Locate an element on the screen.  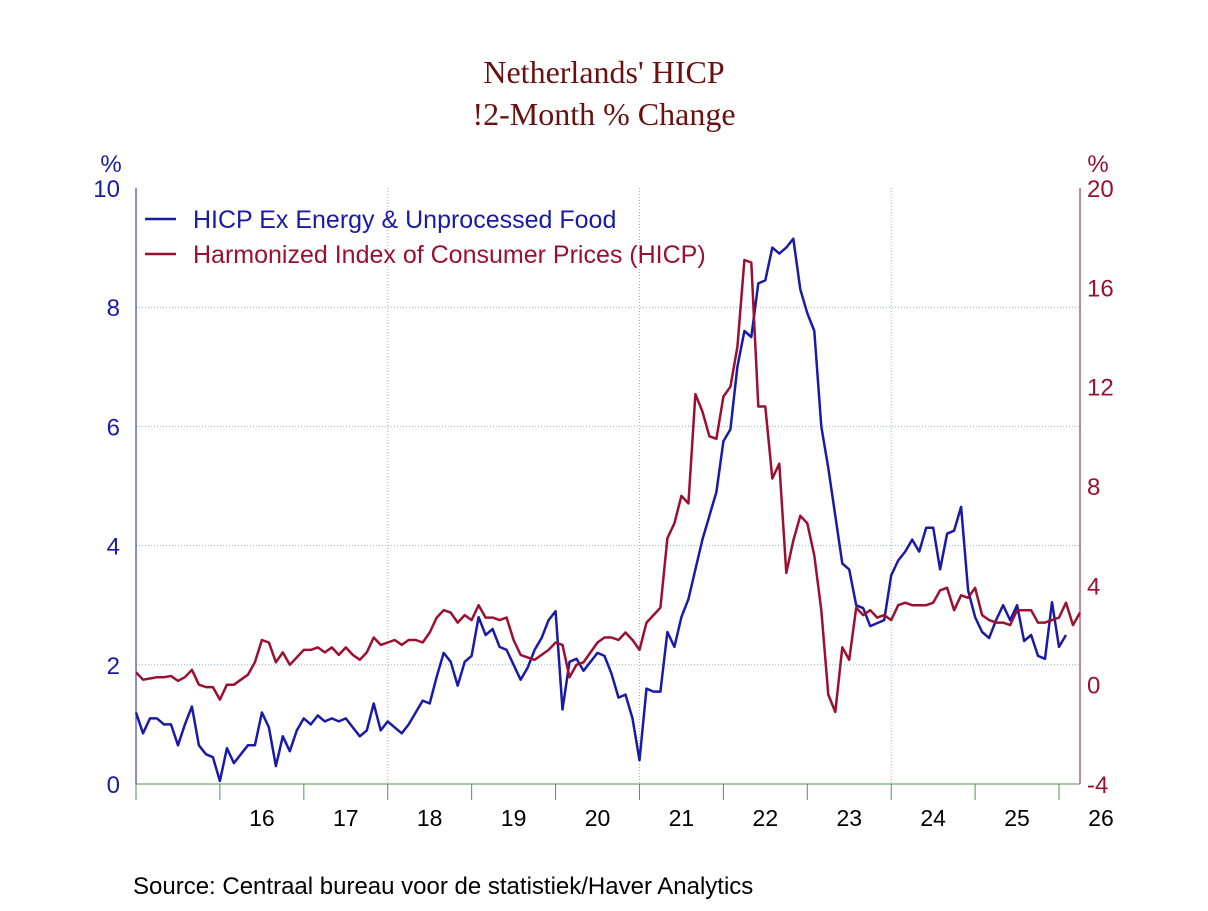
x-tick-label: 20 is located at coordinates (598, 818).